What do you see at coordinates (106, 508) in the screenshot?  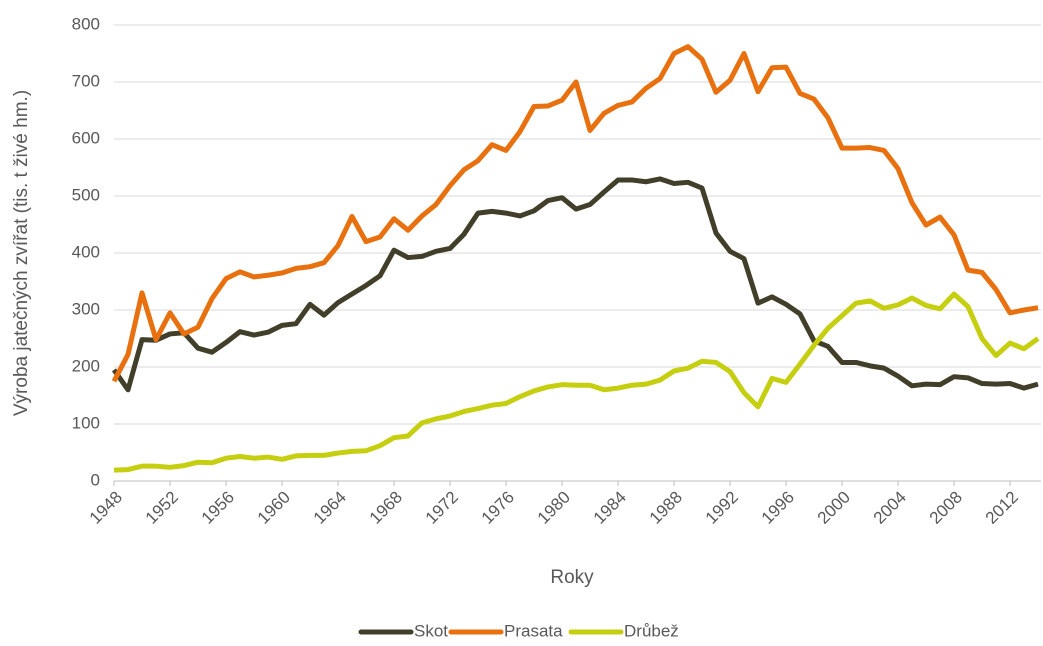 I see `x-tick-label: 1948` at bounding box center [106, 508].